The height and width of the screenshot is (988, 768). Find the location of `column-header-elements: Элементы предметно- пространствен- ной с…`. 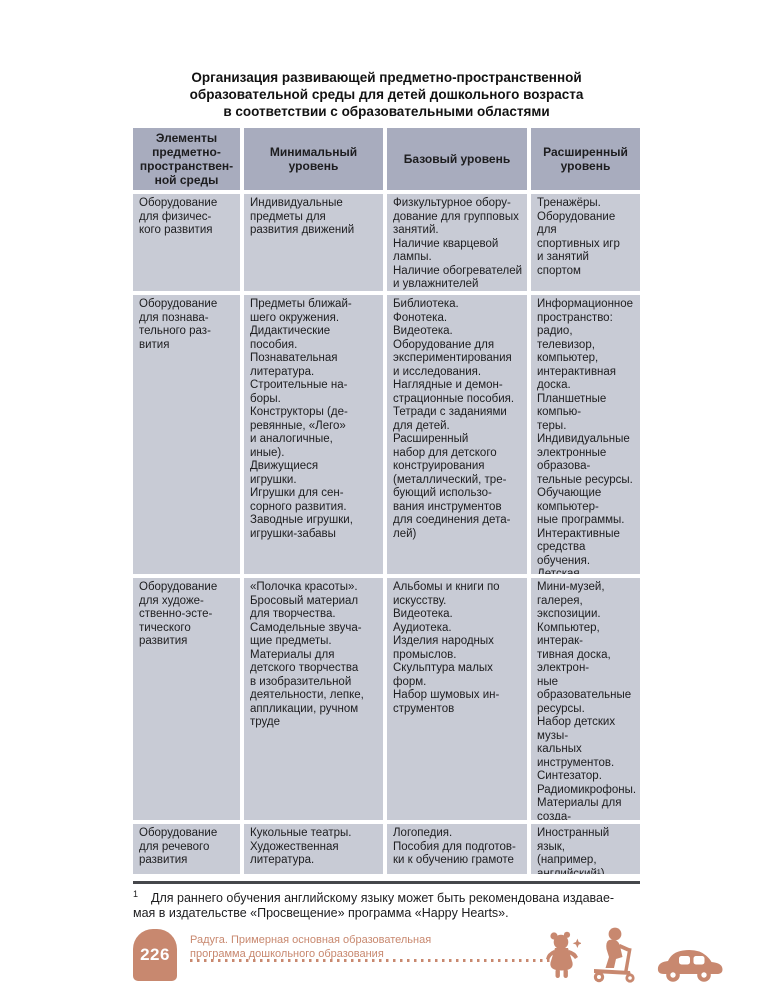

column-header-elements: Элементы предметно- пространствен- ной с… is located at coordinates (186, 159).